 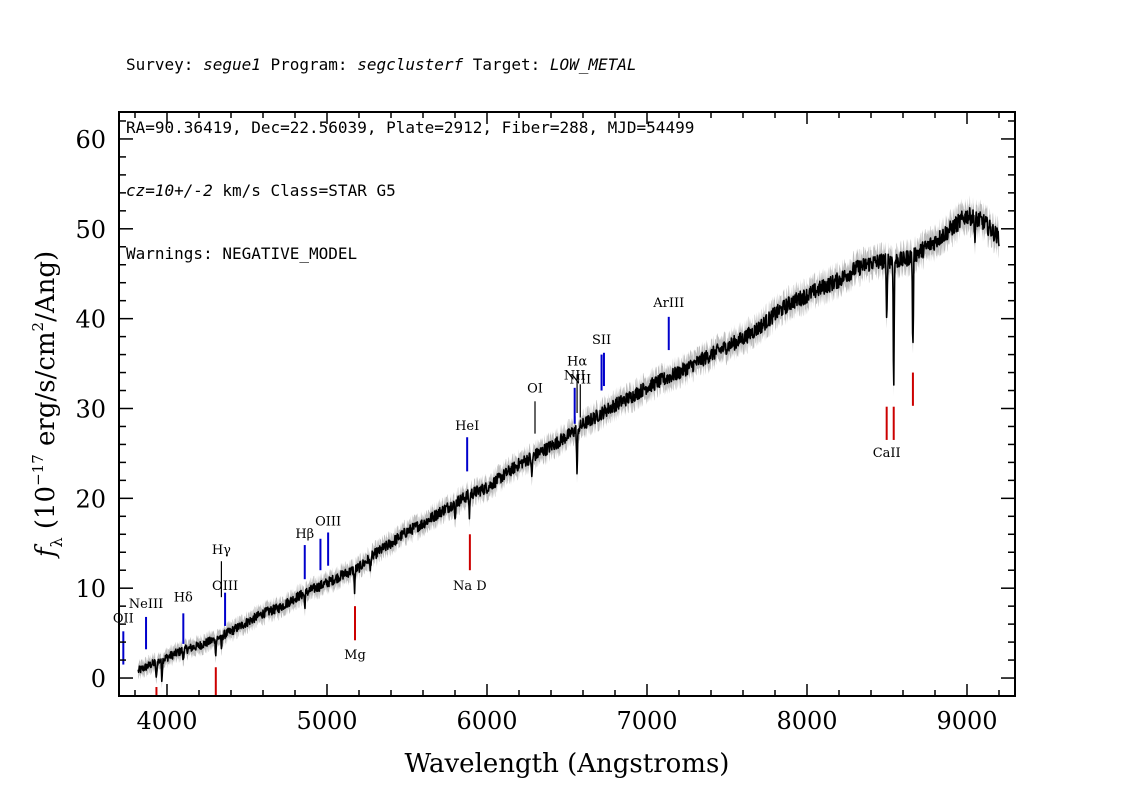 What do you see at coordinates (577, 361) in the screenshot?
I see `line-marker-label-13: Hα` at bounding box center [577, 361].